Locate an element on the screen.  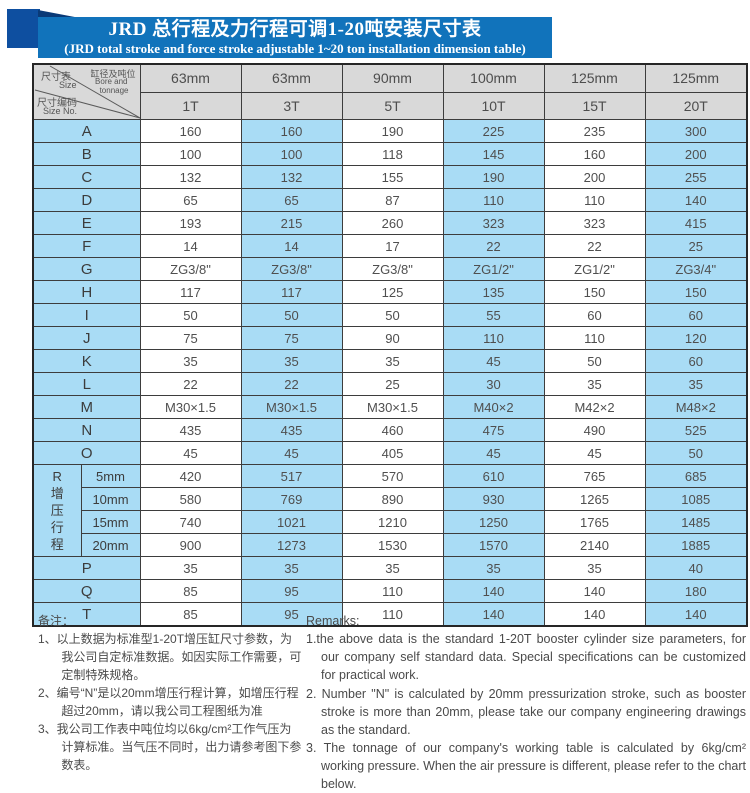
table-cell: 100 is located at coordinates (190, 154).